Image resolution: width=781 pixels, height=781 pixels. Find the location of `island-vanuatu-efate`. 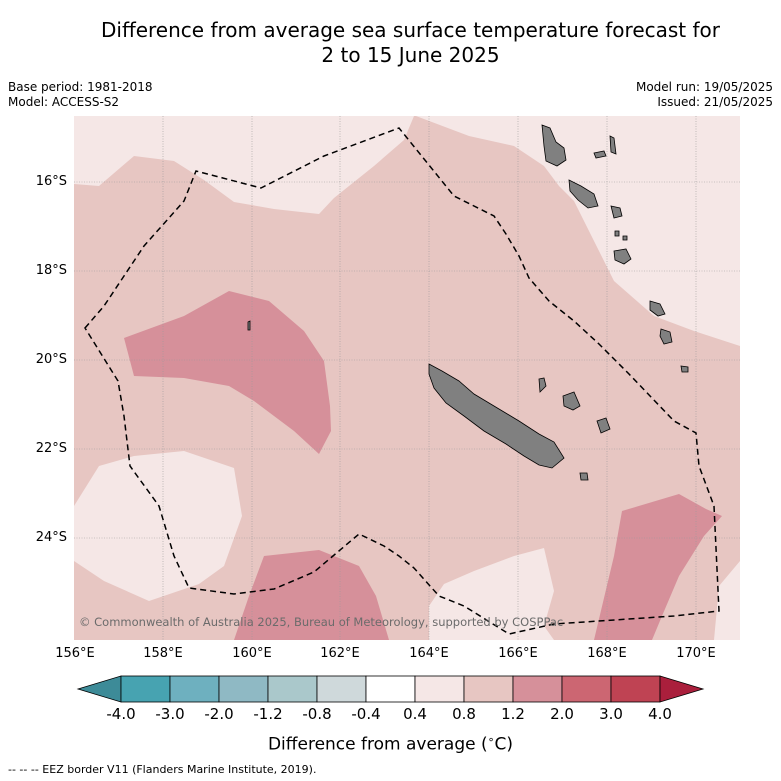

island-vanuatu-efate is located at coordinates (622, 256).